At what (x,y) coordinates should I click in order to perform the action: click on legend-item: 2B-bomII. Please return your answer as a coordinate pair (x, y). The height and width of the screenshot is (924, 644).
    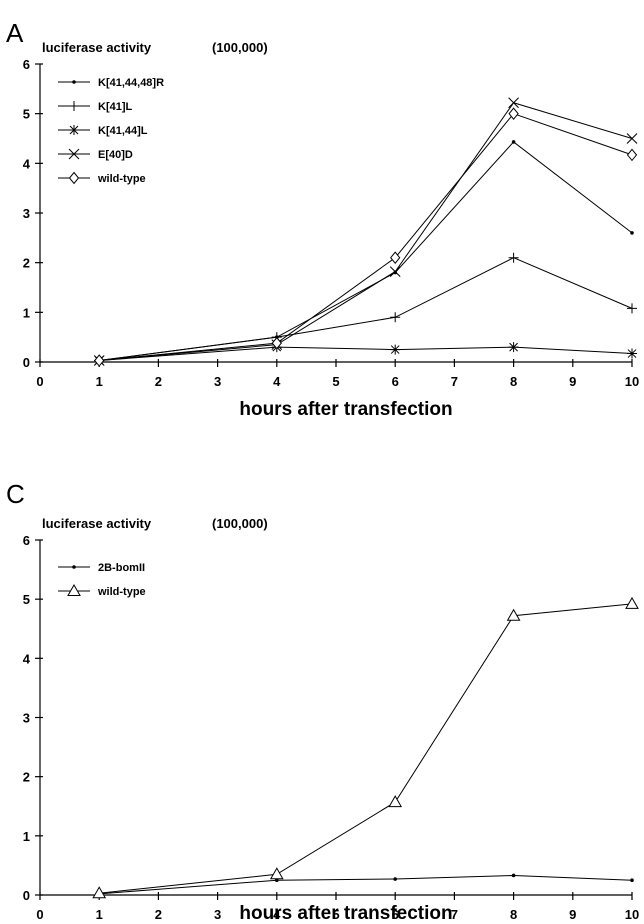
    Looking at the image, I should click on (101, 568).